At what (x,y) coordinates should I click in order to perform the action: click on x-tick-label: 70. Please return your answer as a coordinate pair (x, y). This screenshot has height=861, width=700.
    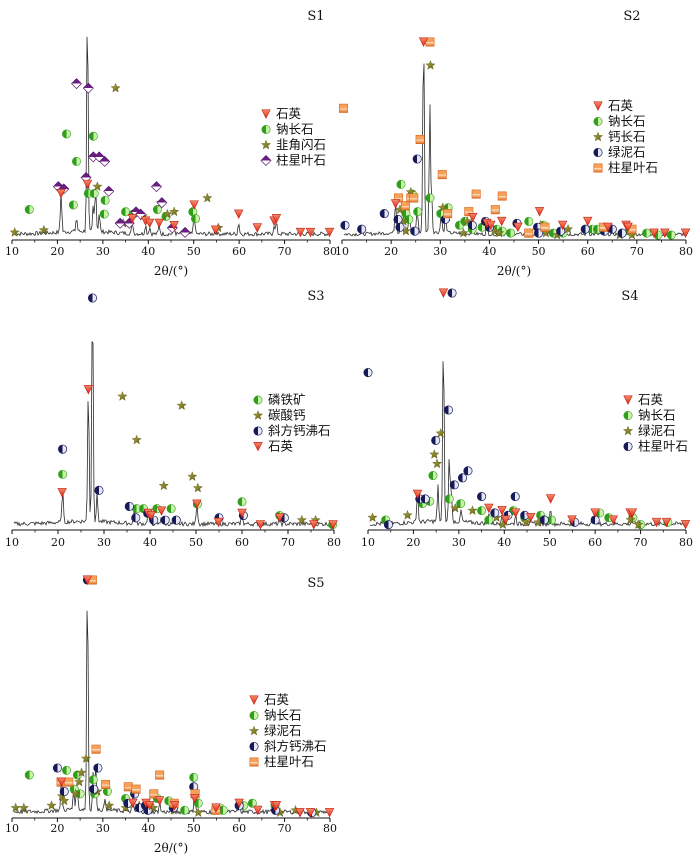
    Looking at the image, I should click on (288, 542).